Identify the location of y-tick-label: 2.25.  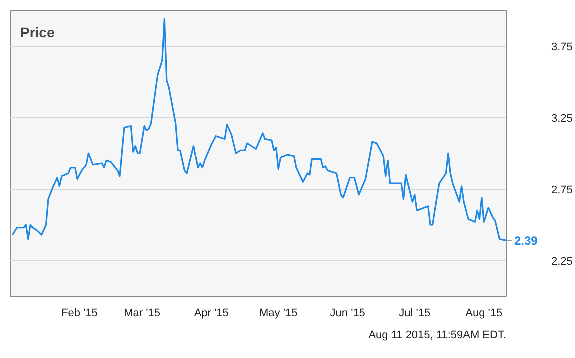
(562, 262).